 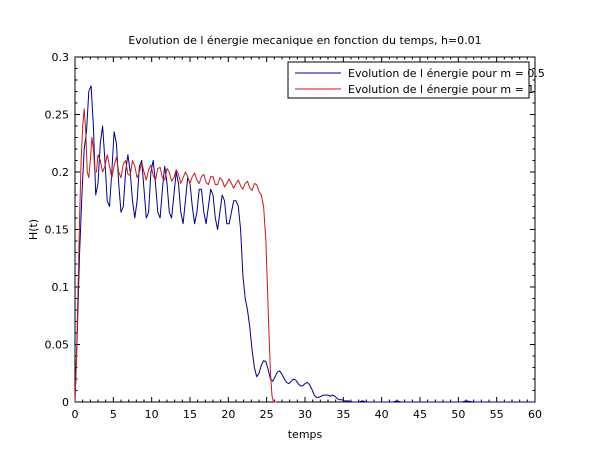 I want to click on x-axis-label: temps, so click(x=305, y=434).